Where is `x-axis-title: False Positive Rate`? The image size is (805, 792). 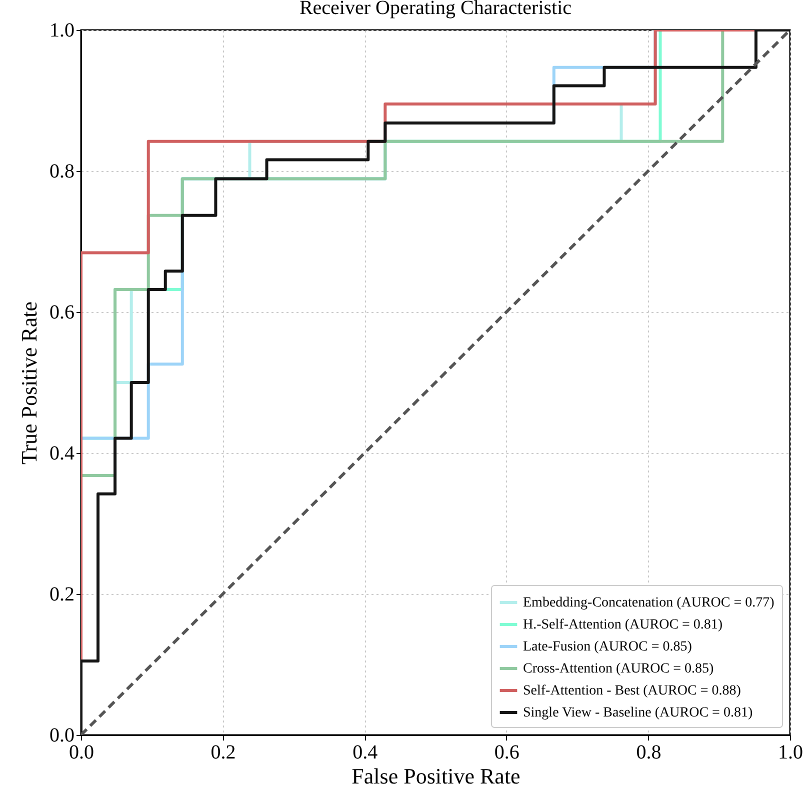
x-axis-title: False Positive Rate is located at coordinates (436, 776).